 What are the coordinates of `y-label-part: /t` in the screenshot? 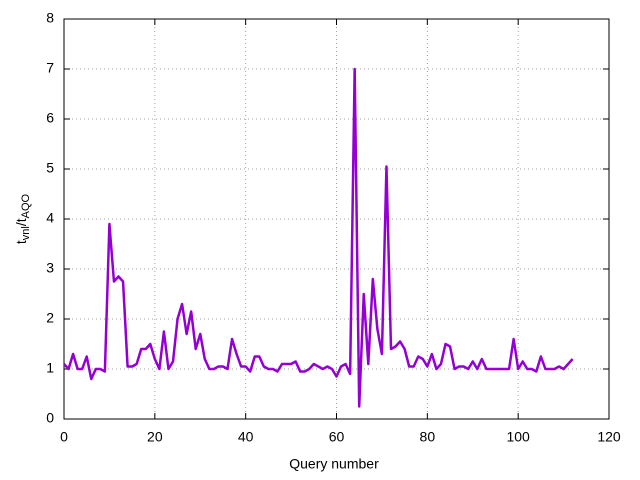 It's located at (21, 222).